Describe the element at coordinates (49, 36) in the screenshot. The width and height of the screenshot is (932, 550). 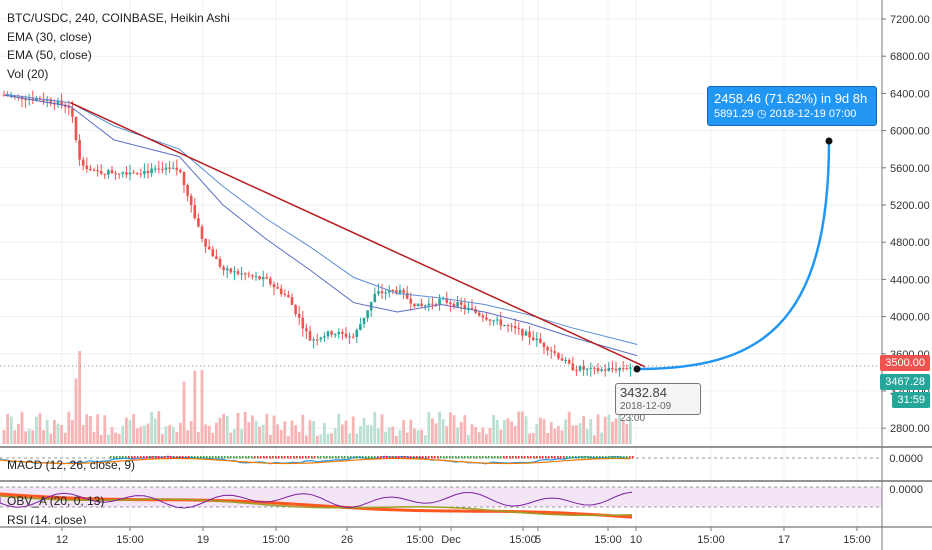
I see `legend-ema30: EMA (30, close)` at that location.